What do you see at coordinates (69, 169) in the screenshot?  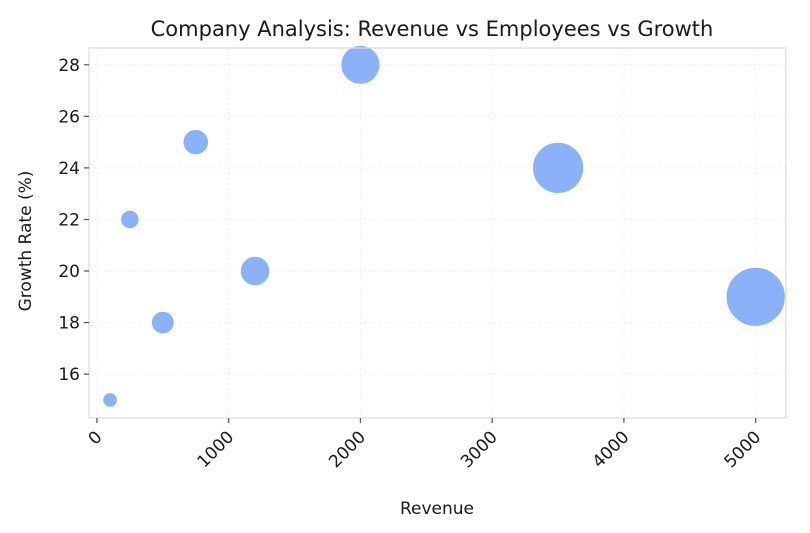 I see `y-tick-label: 24` at bounding box center [69, 169].